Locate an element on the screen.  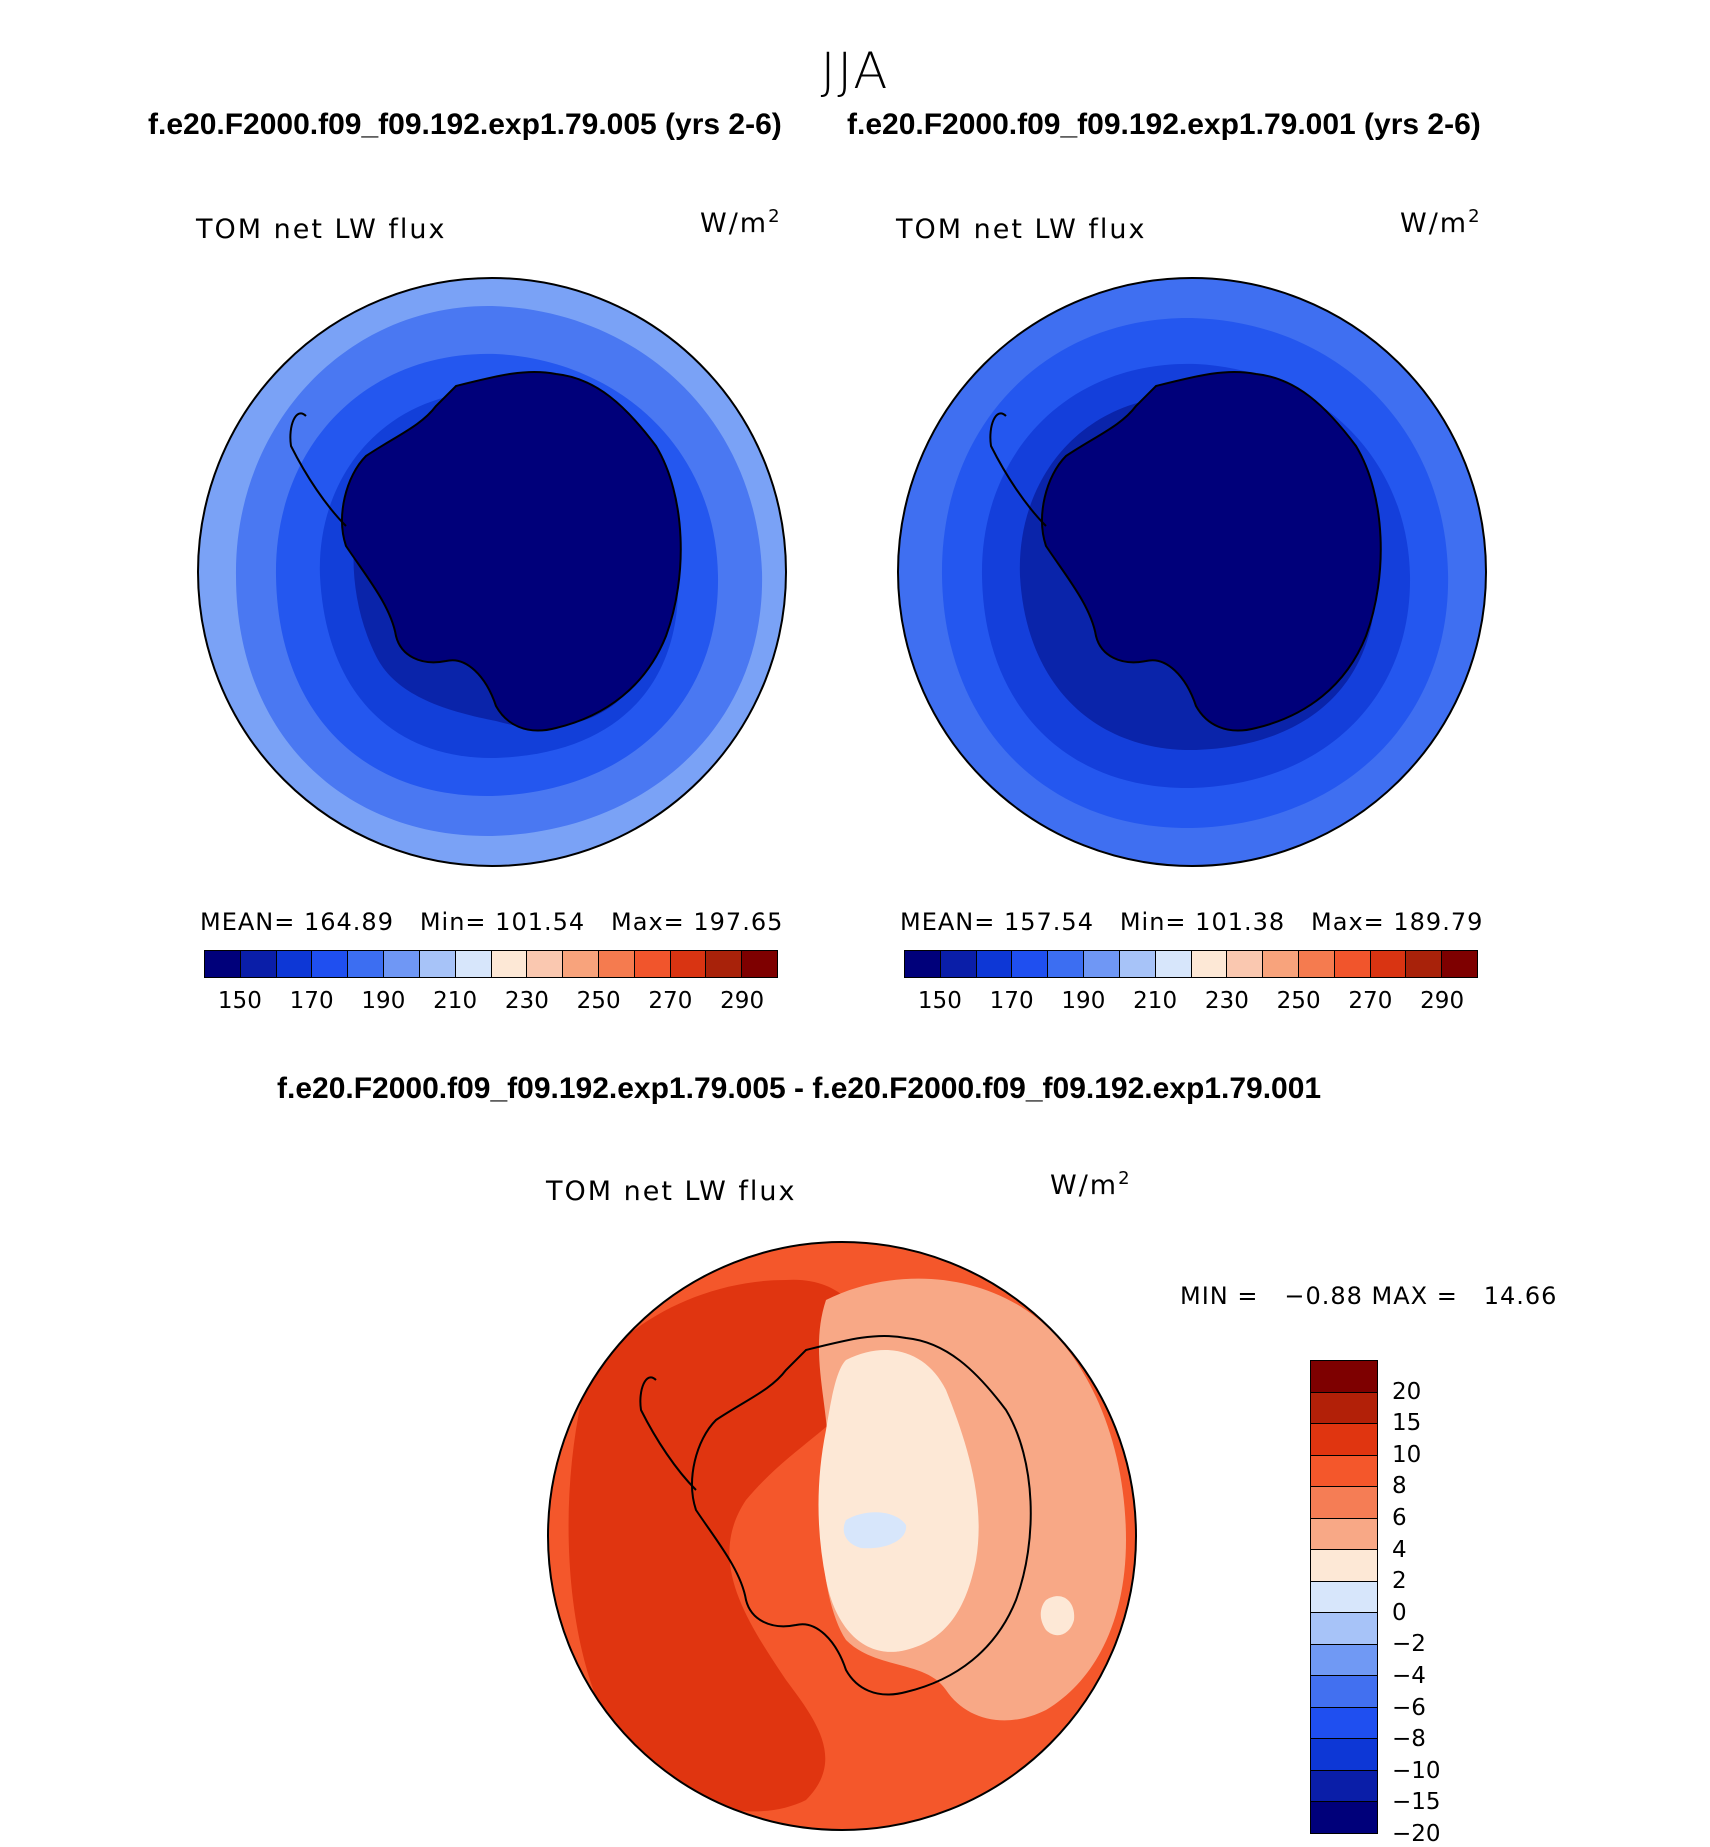
right-colorbar-tick-label: 270 is located at coordinates (1370, 1001).